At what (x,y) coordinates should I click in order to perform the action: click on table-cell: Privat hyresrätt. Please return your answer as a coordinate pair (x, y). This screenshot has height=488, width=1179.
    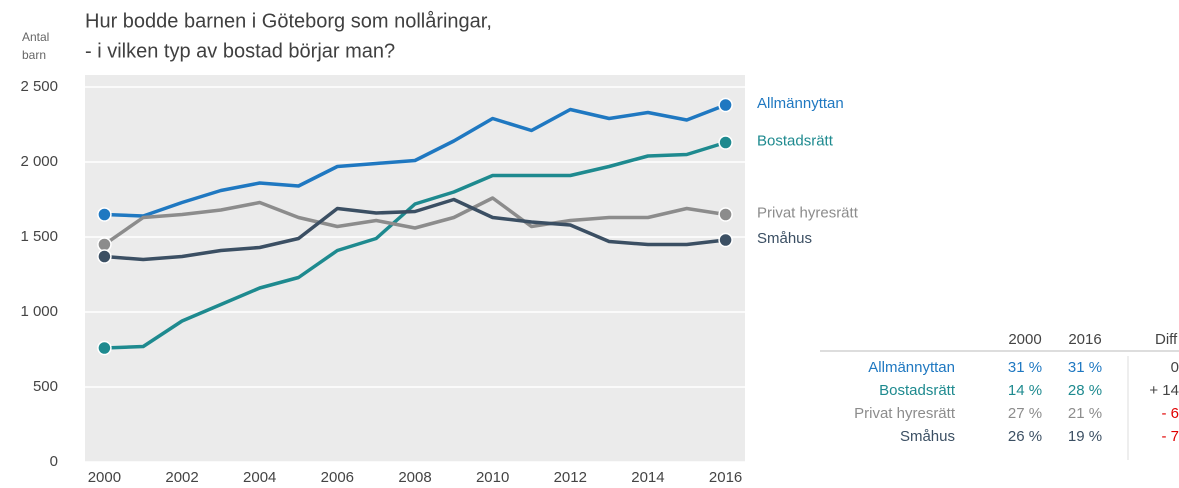
    Looking at the image, I should click on (905, 413).